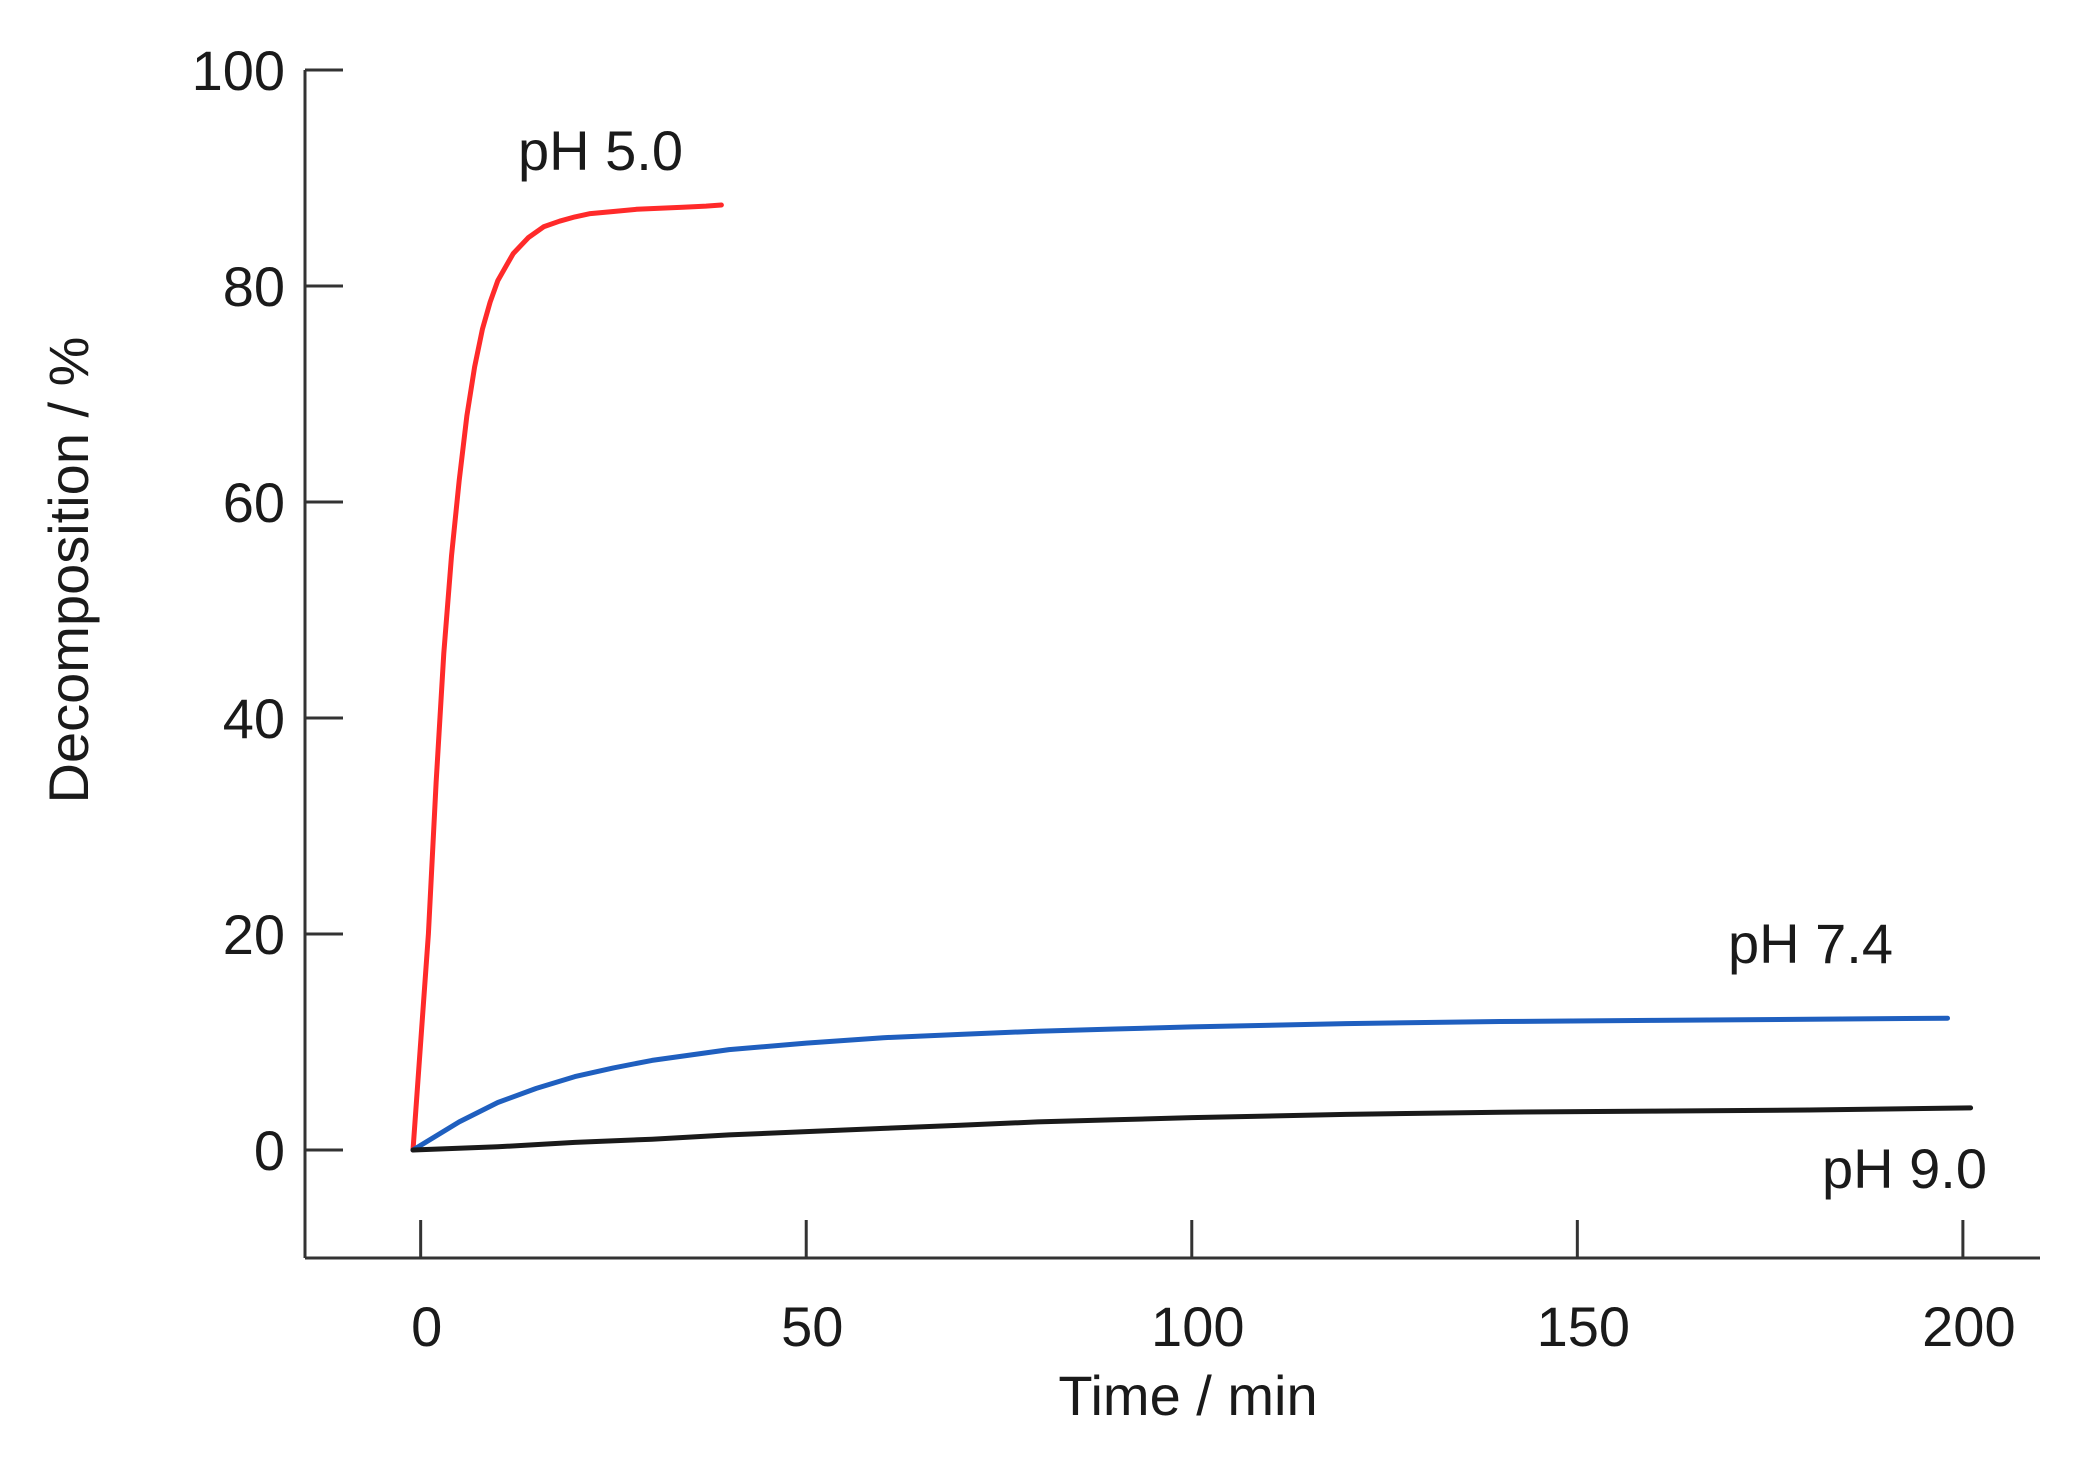 The image size is (2076, 1463). I want to click on series-label-ph-7-4: pH 7.4, so click(1810, 943).